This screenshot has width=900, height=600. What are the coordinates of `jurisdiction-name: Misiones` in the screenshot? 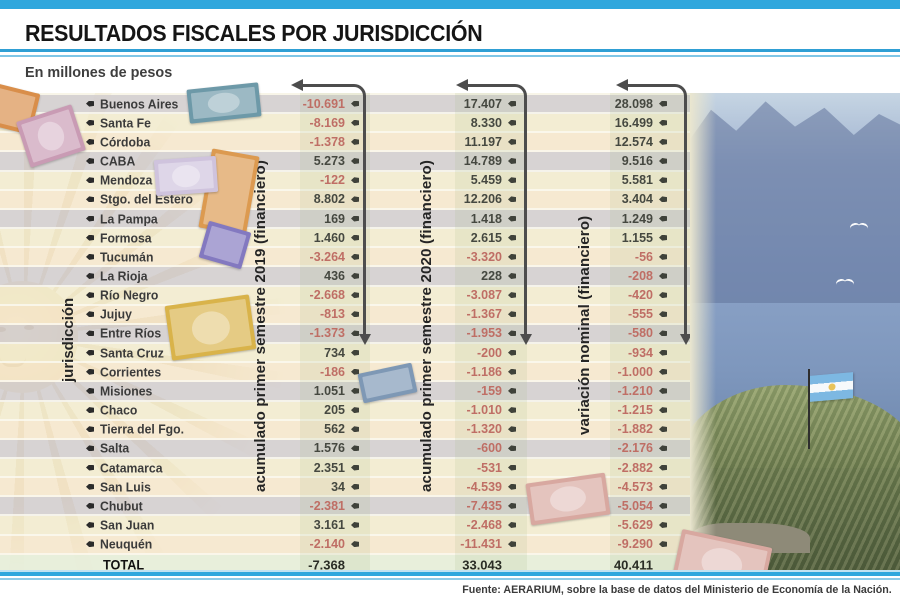 It's located at (126, 391).